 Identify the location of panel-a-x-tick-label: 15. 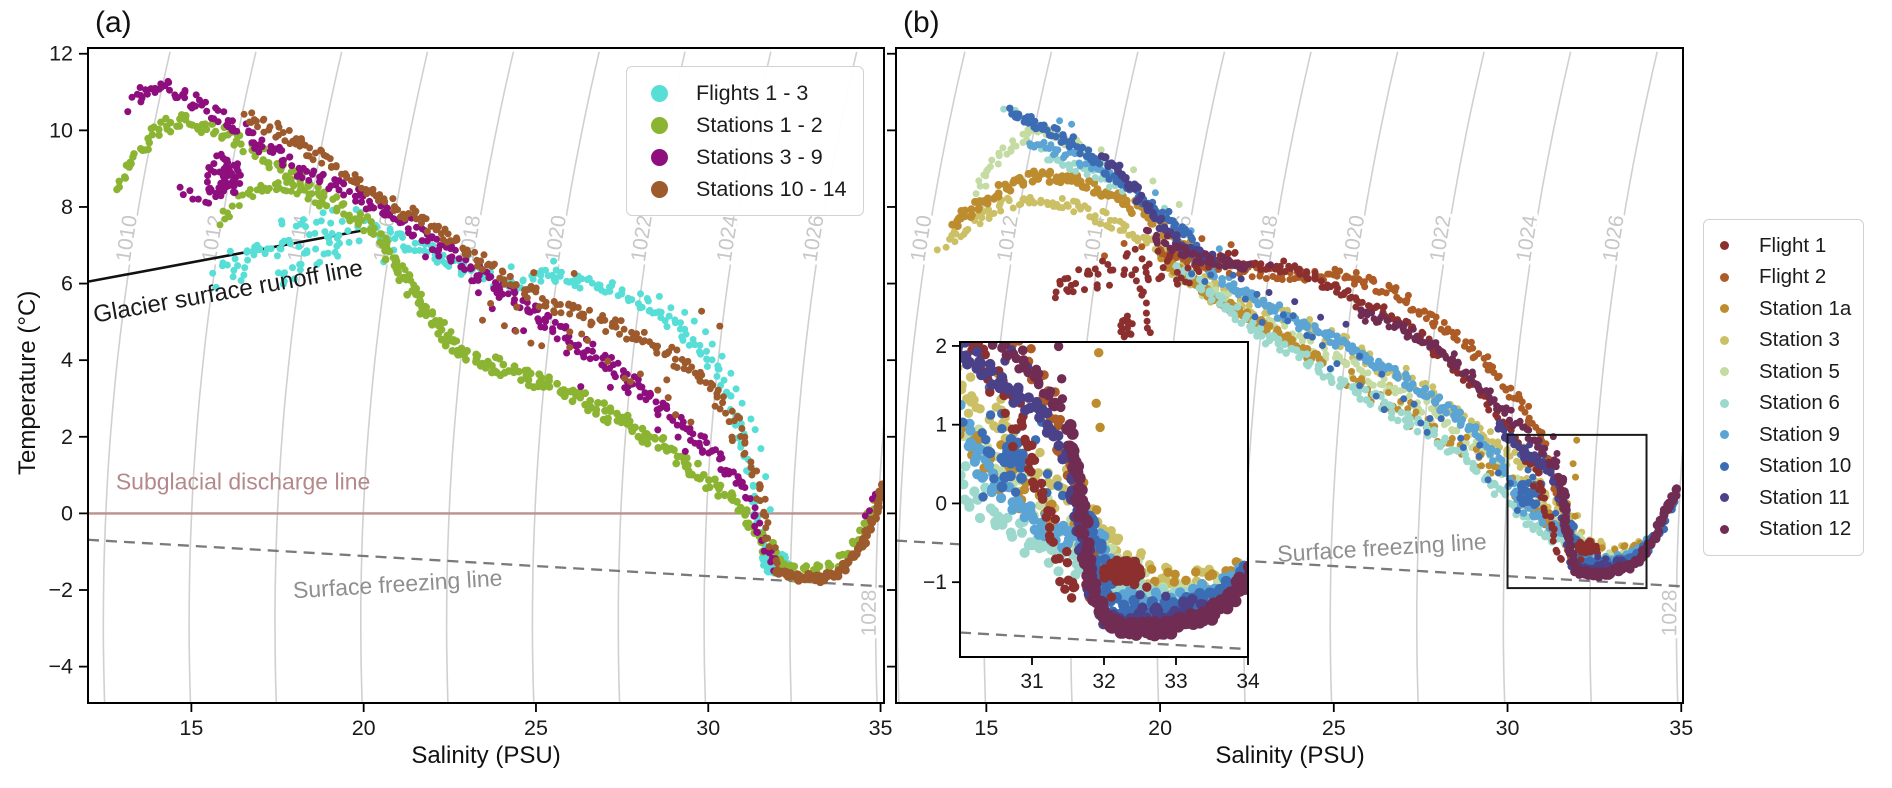
(191, 728).